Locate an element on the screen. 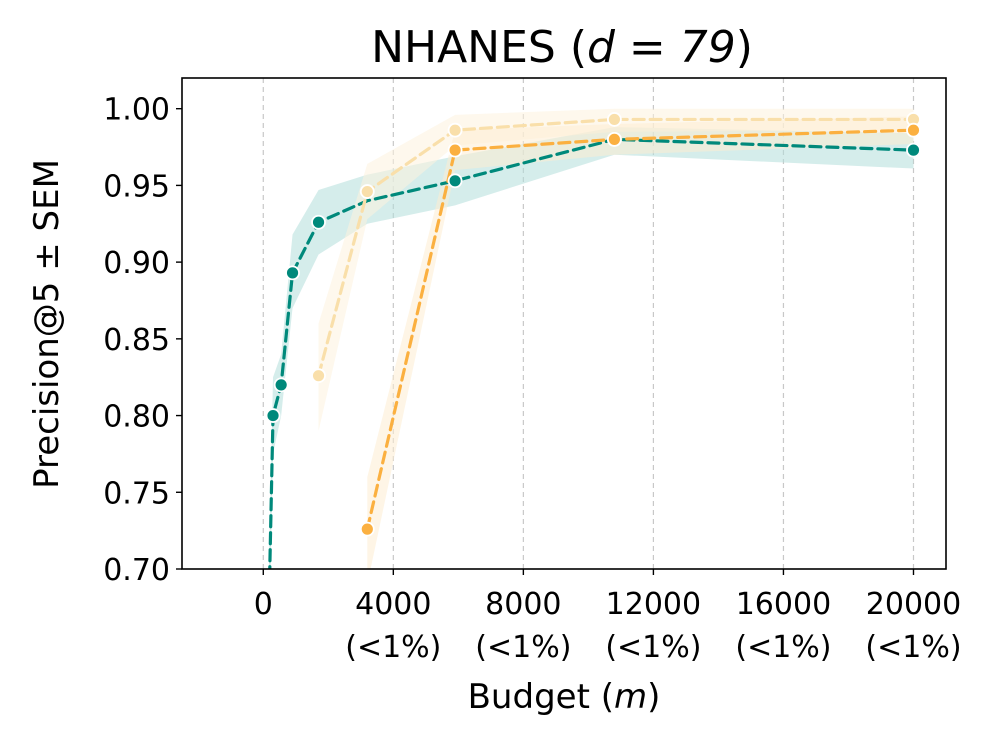  y-ticks: 0.70 0.75 0.80 0.85 0.90 0.95 1.00 is located at coordinates (142, 340).